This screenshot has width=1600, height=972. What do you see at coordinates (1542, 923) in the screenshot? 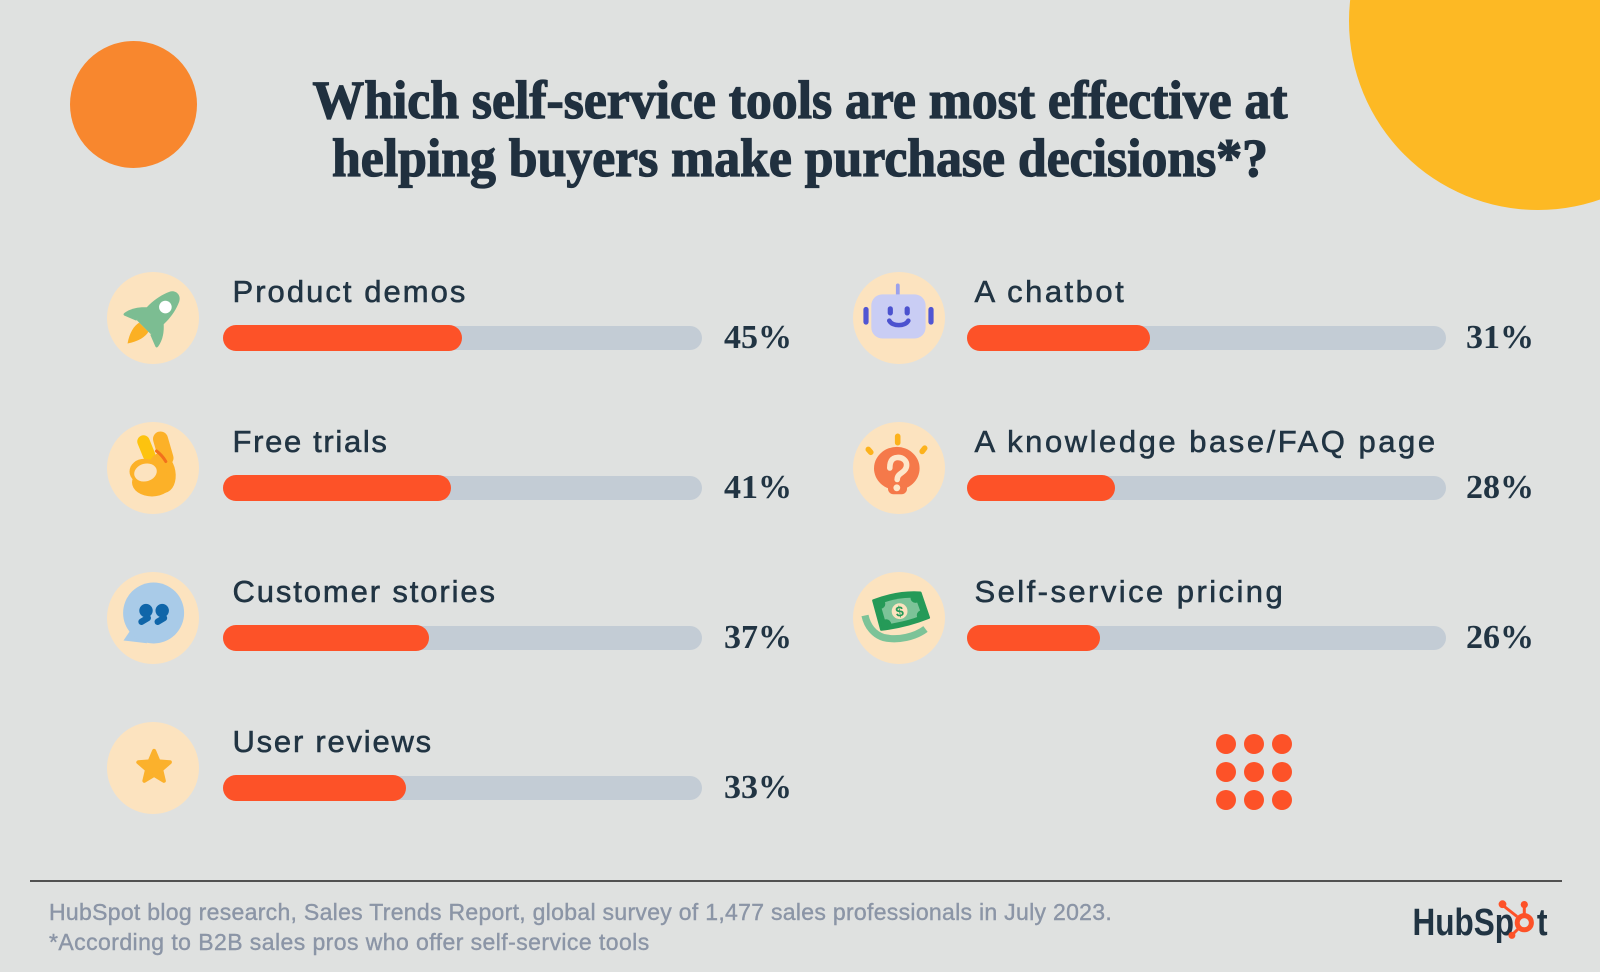
I see `svg-text: t` at bounding box center [1542, 923].